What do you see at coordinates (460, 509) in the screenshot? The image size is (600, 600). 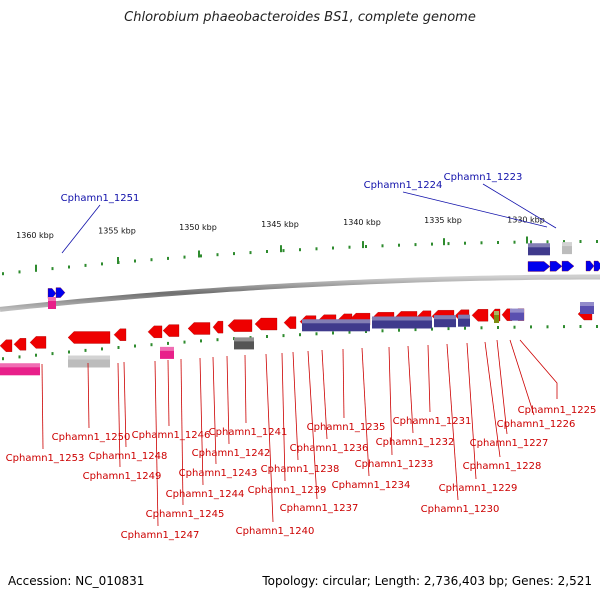 I see `gene-label-reverse: Cphamn1_1230` at bounding box center [460, 509].